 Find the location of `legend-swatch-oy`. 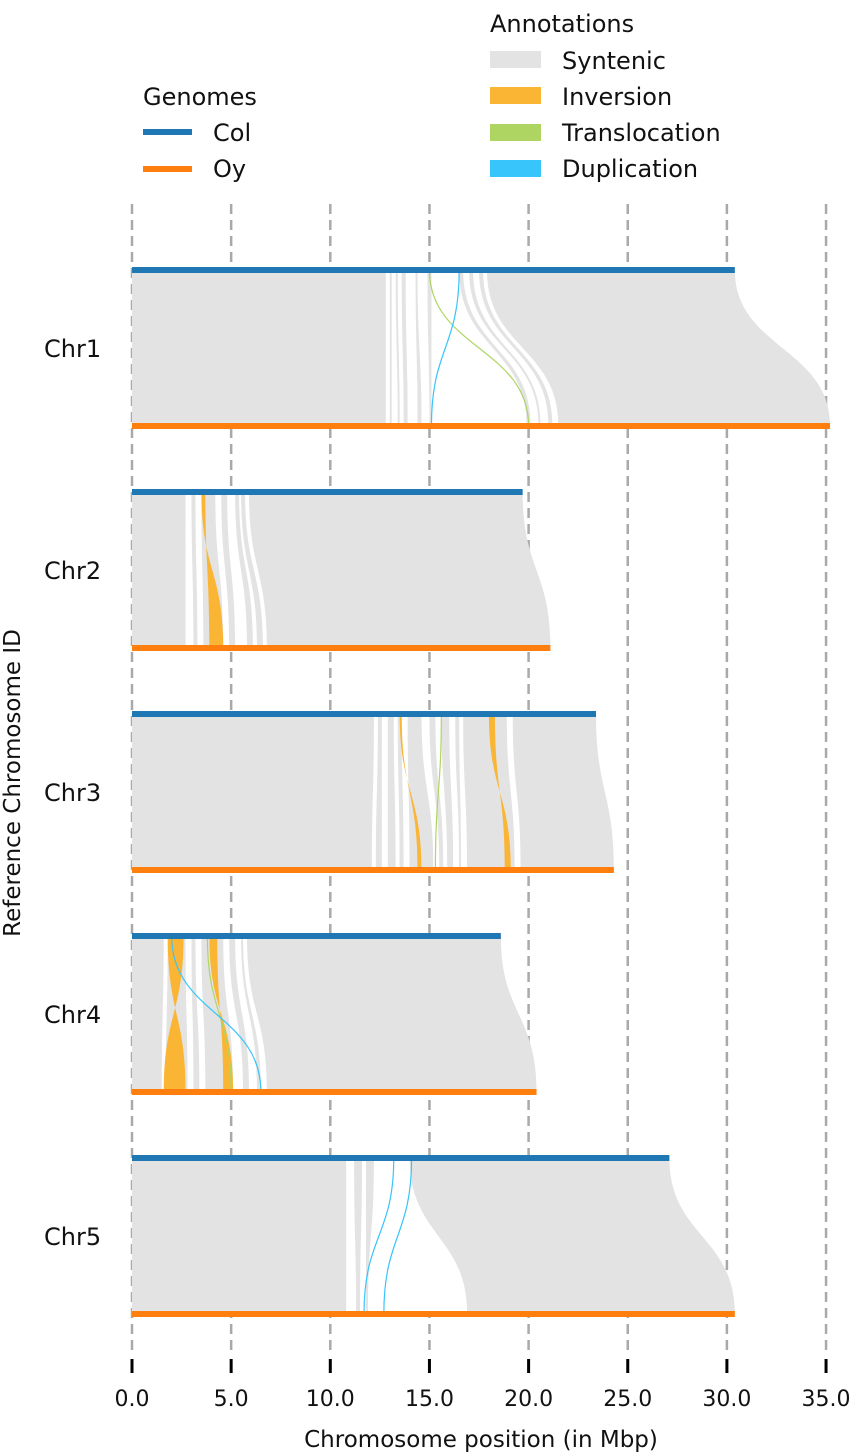

legend-swatch-oy is located at coordinates (167, 169).